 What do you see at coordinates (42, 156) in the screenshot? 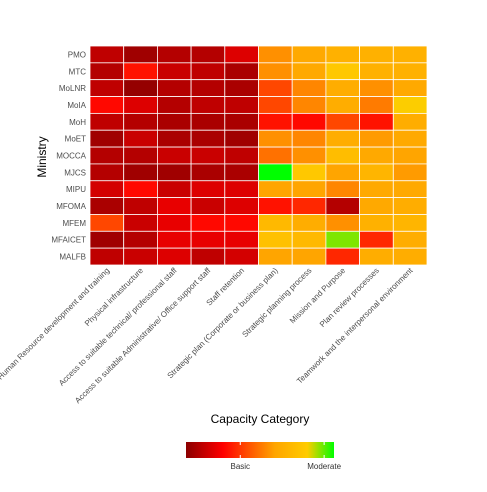
I see `y-axis-title: Ministry` at bounding box center [42, 156].